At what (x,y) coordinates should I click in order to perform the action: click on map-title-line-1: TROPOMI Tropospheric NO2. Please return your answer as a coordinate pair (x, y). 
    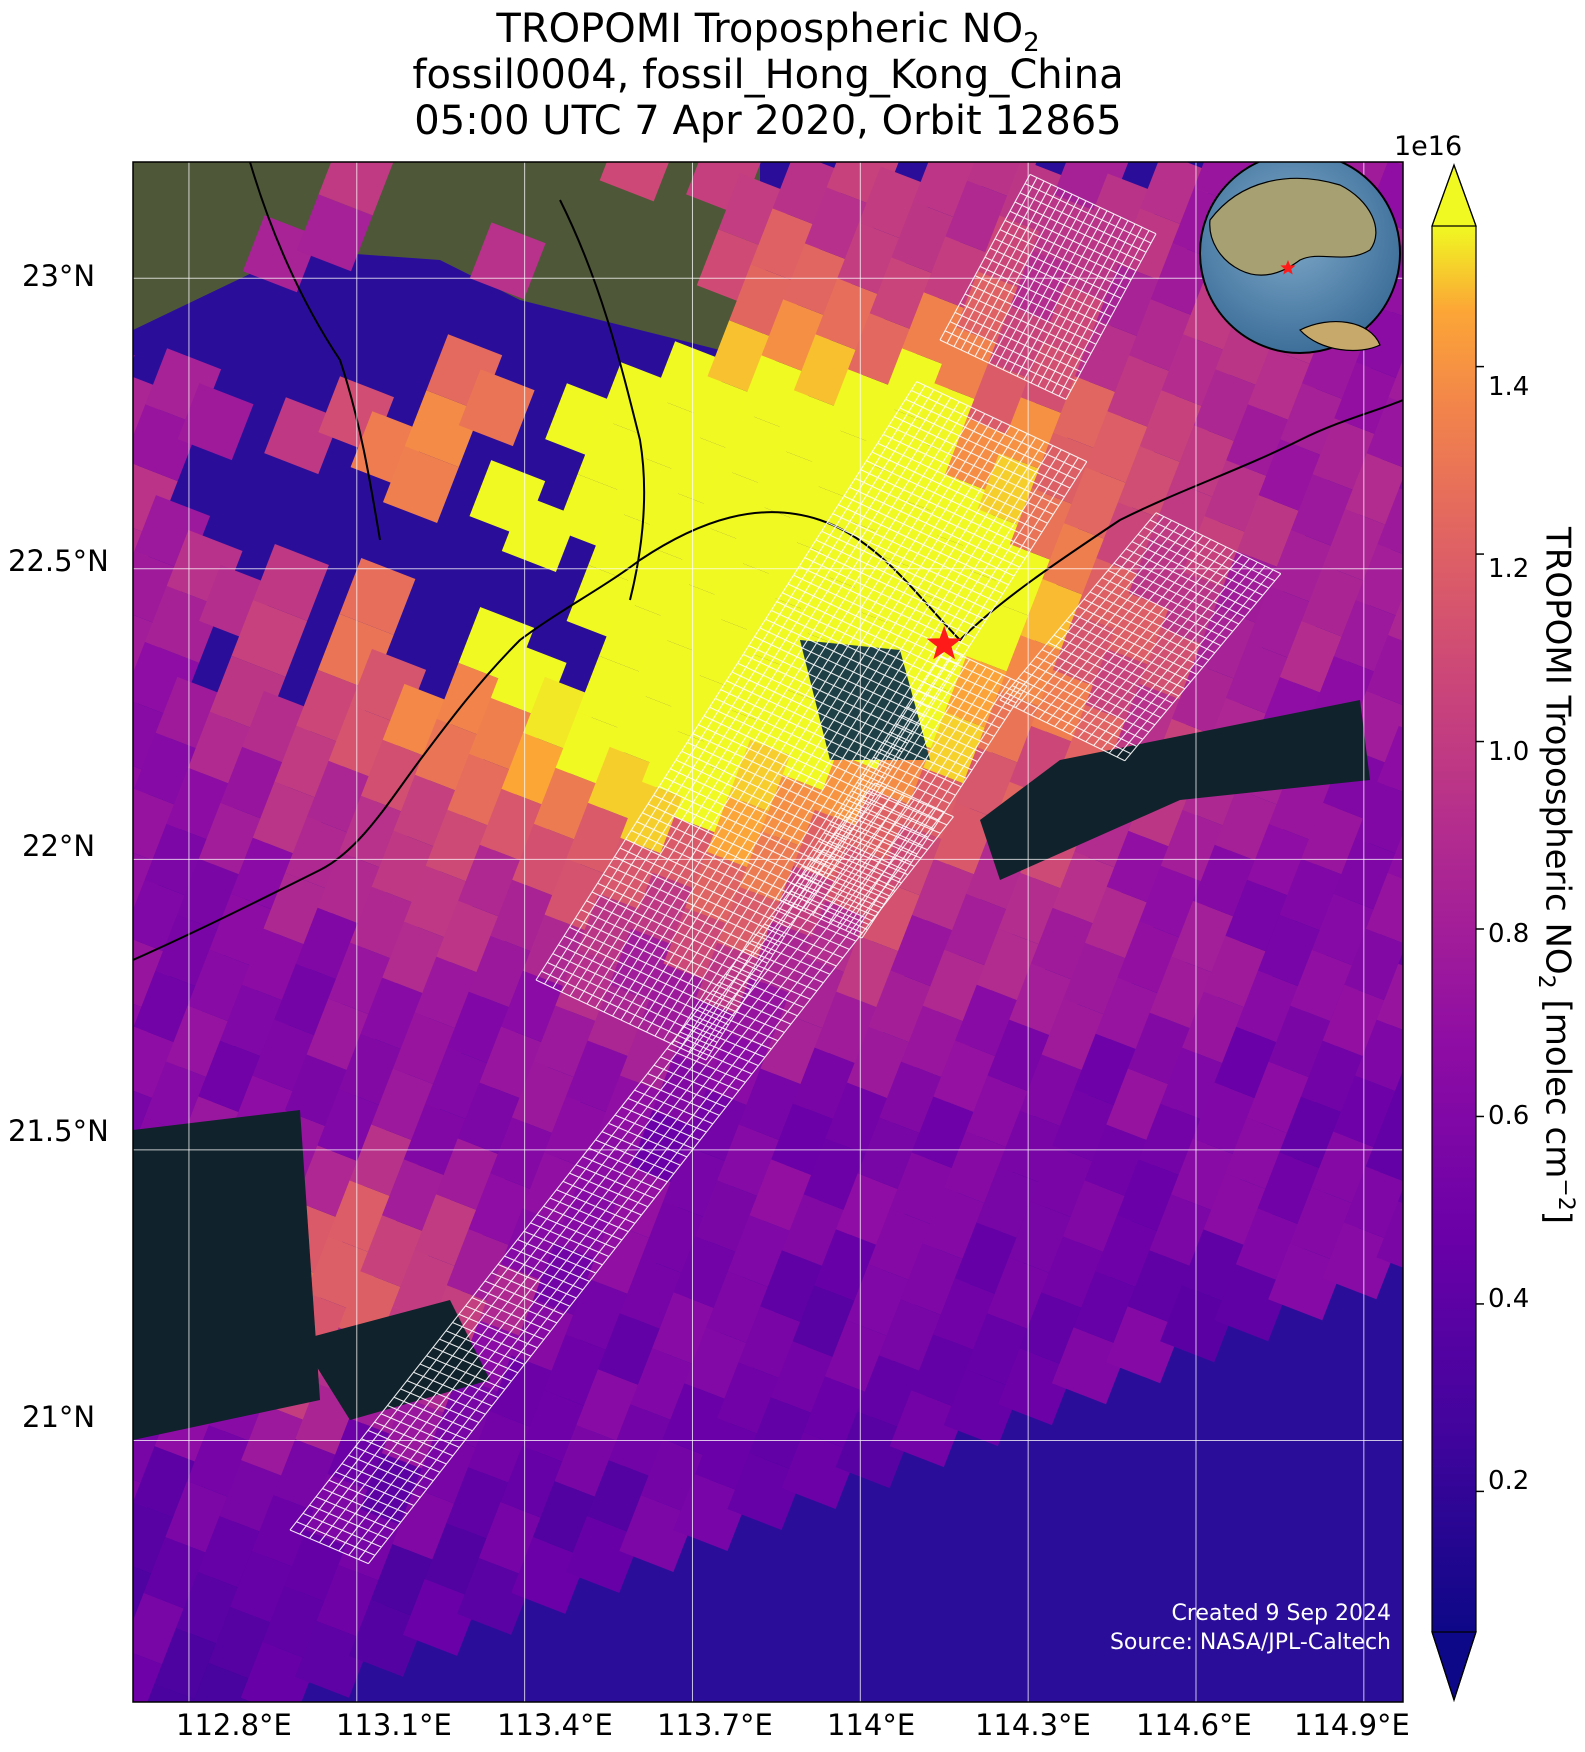
    Looking at the image, I should click on (768, 36).